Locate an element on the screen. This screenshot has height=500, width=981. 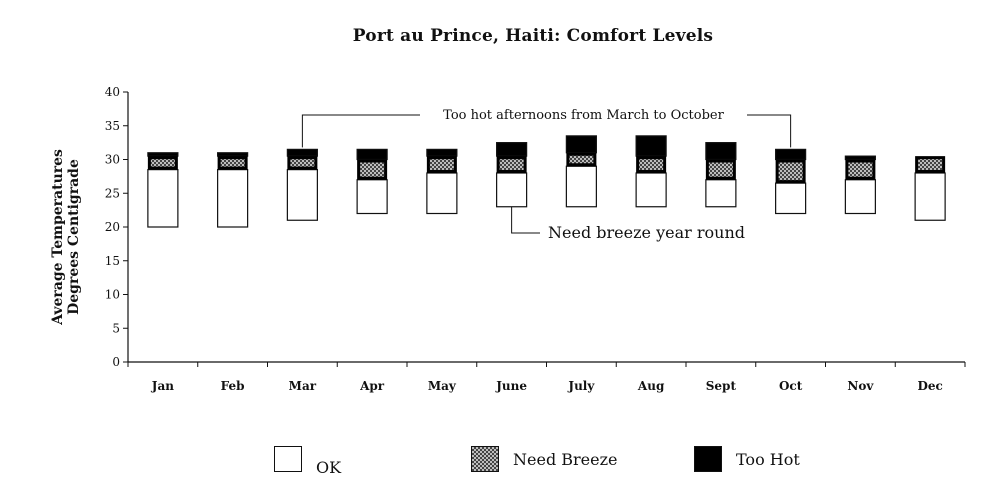
y-tick-label: 30 is located at coordinates (112, 160).